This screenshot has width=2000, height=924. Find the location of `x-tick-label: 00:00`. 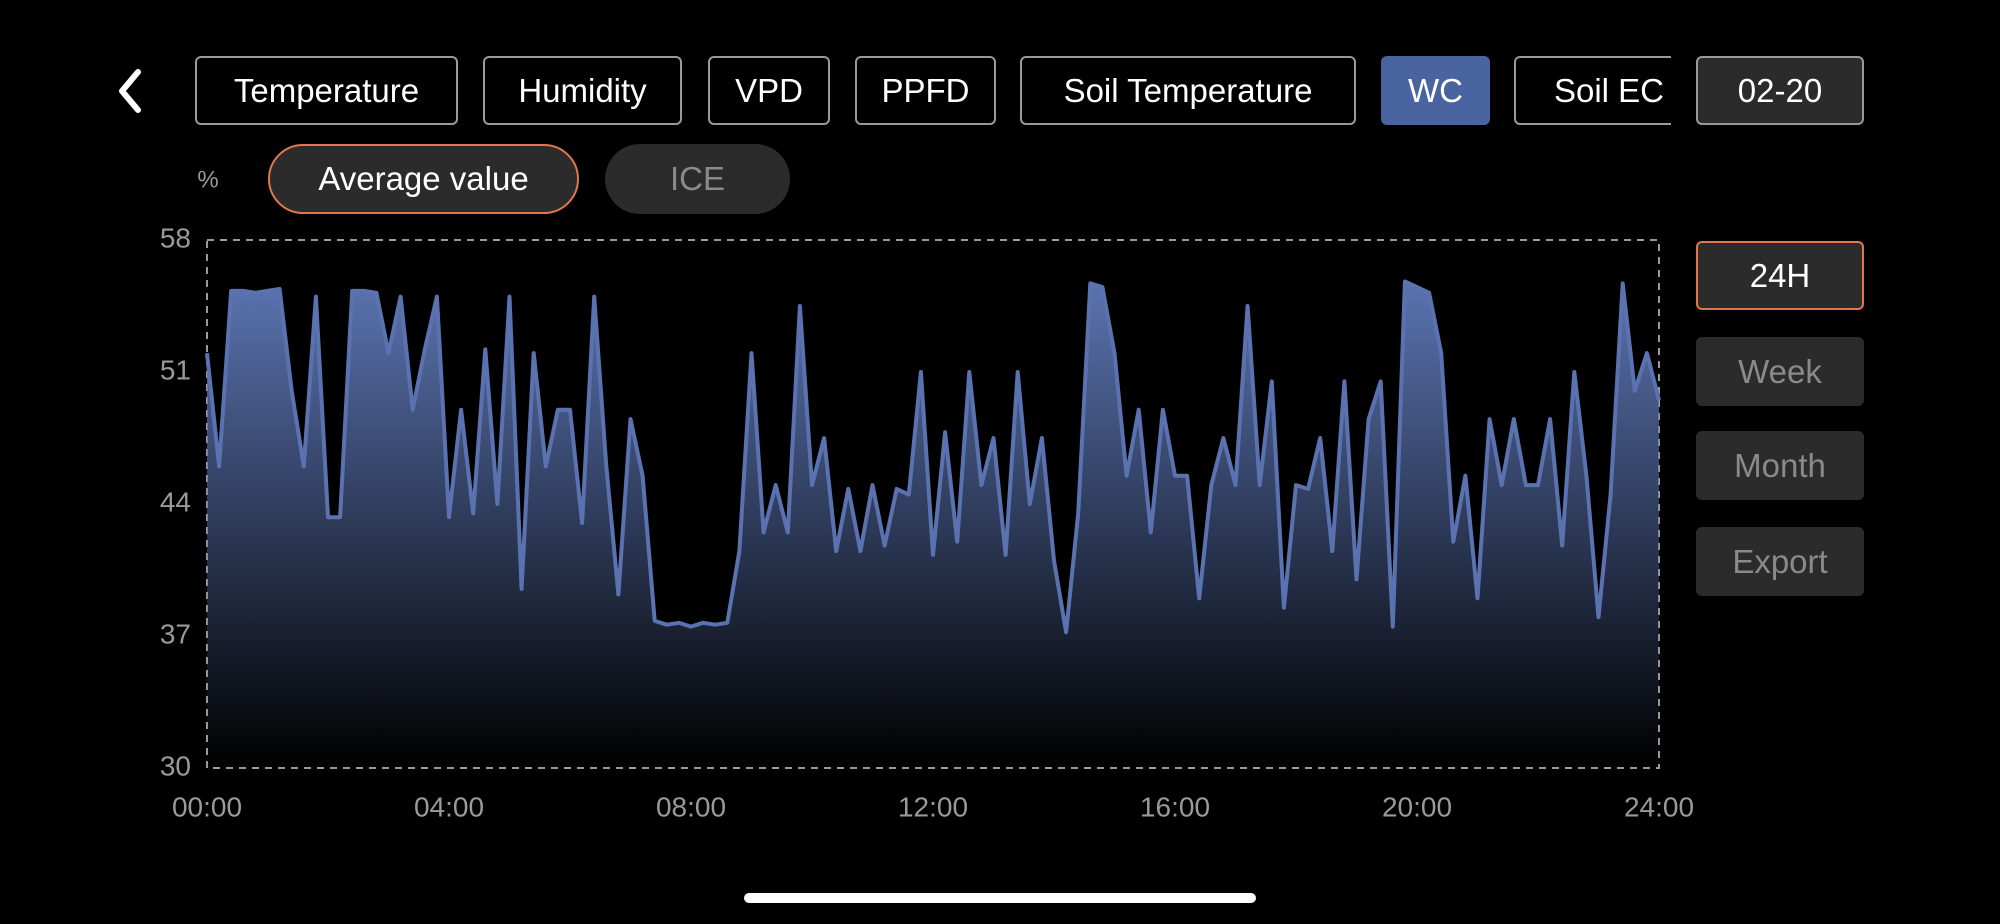

x-tick-label: 00:00 is located at coordinates (207, 806).